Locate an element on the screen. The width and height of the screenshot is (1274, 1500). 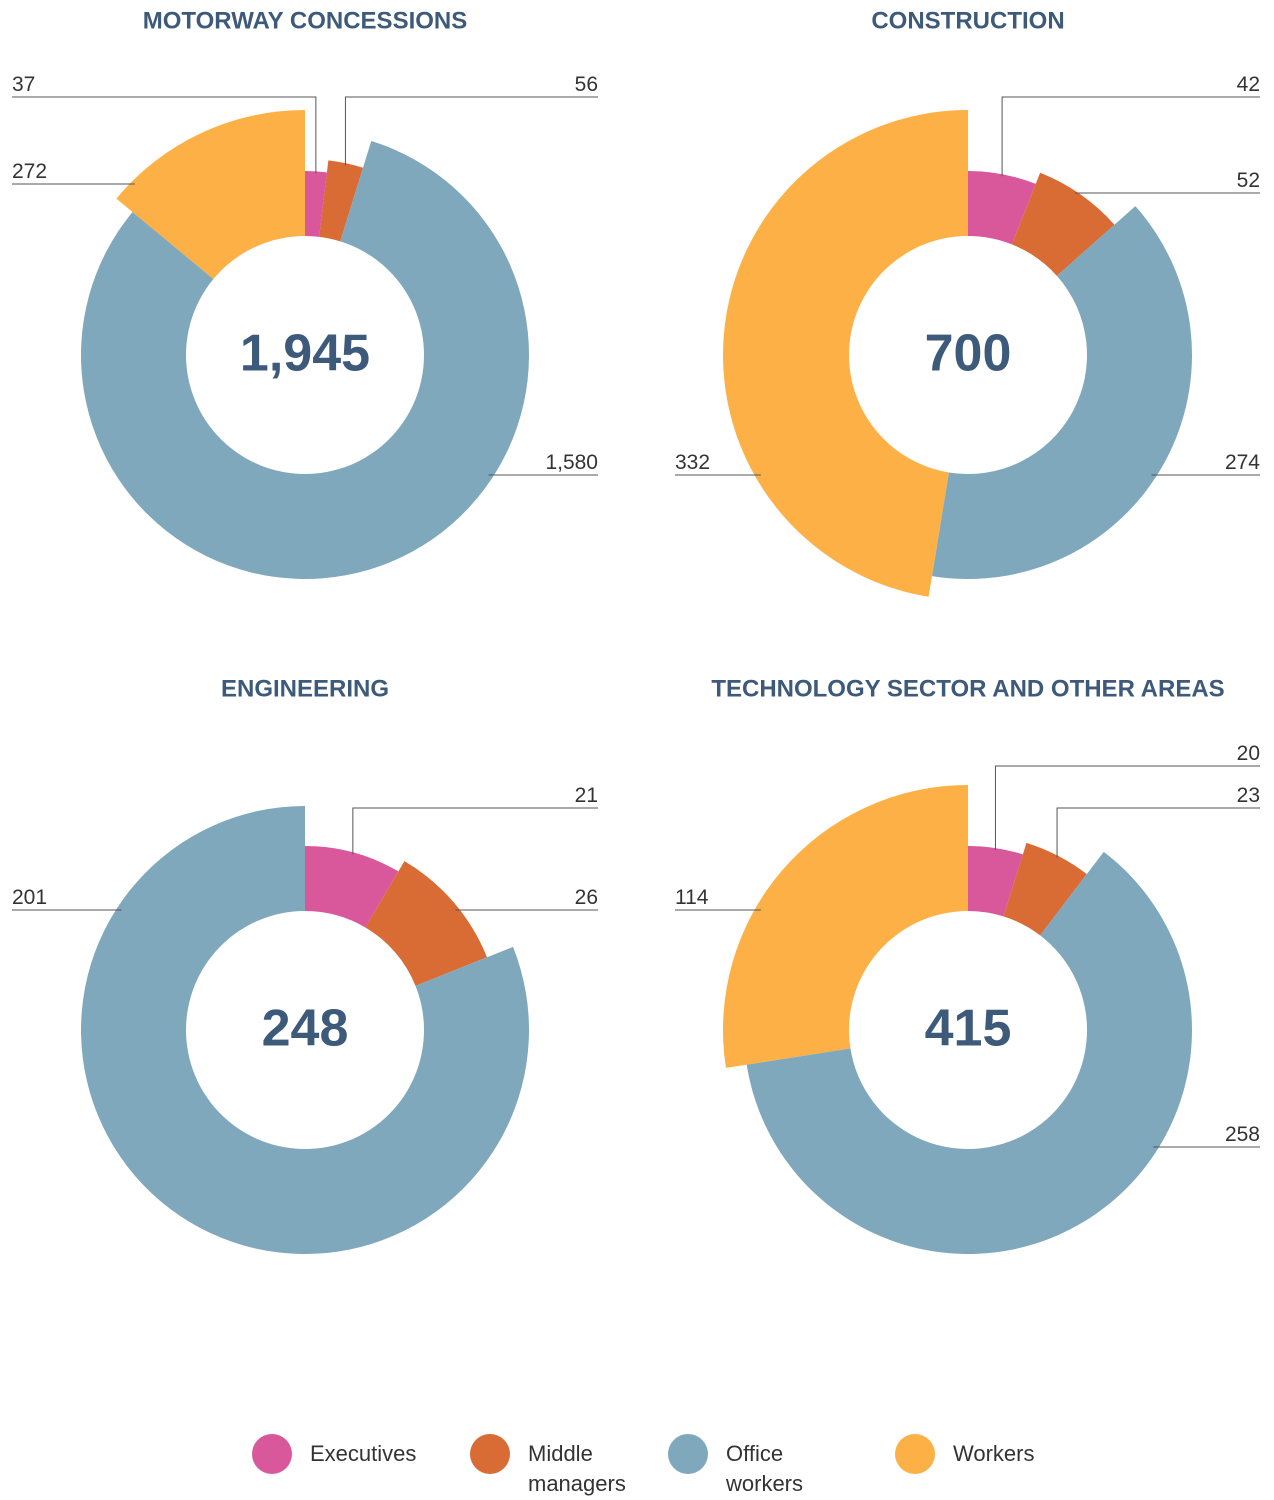
total-label: 248 is located at coordinates (305, 1029).